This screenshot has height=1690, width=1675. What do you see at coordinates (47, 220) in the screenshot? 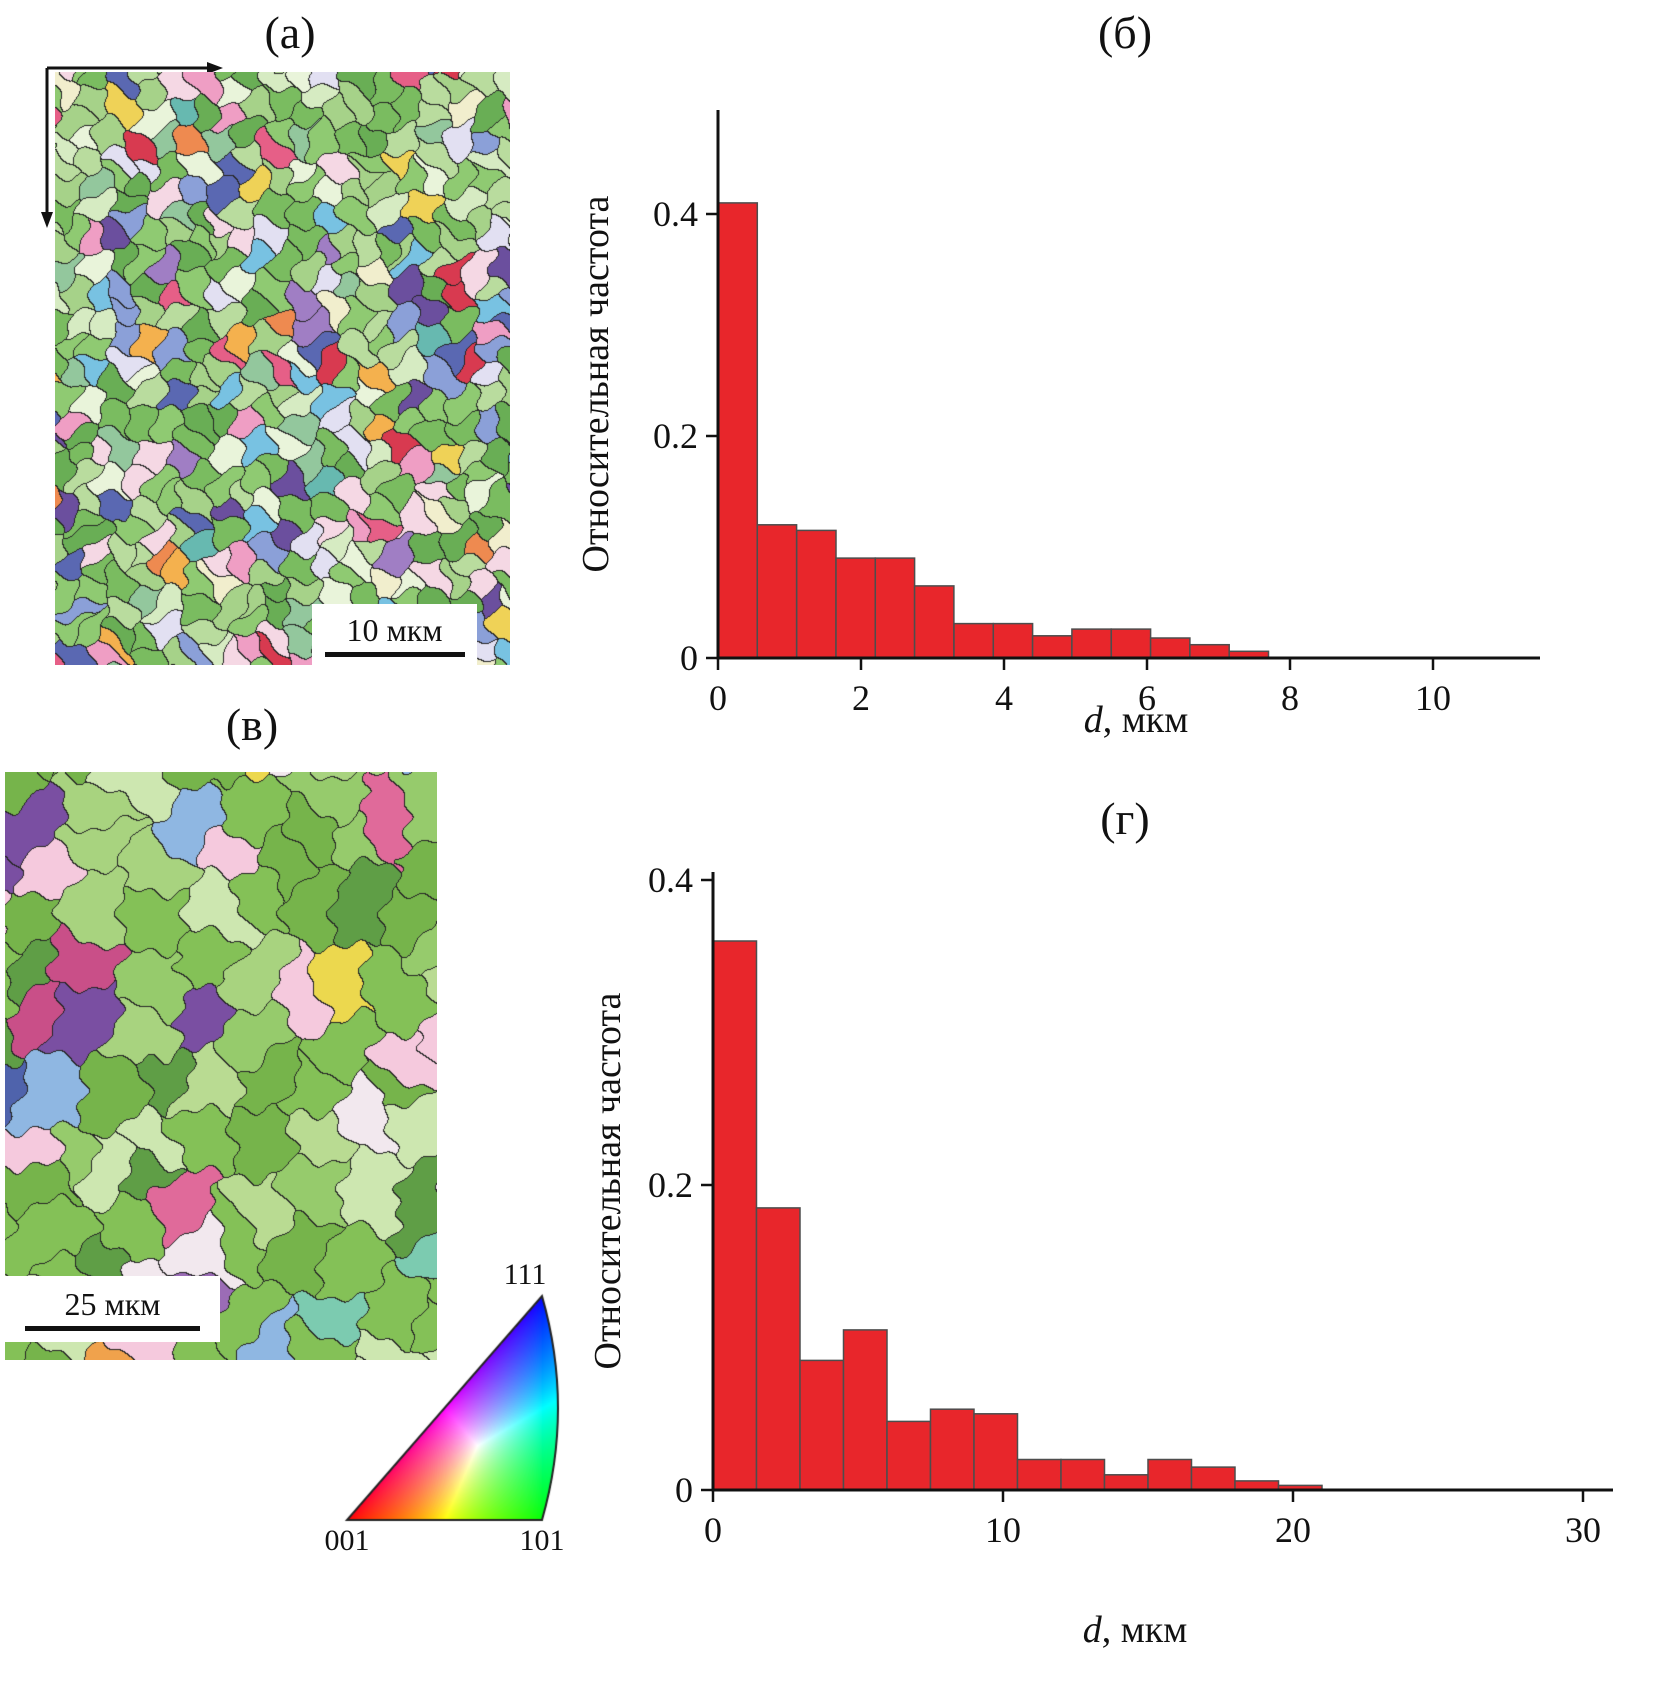
I see `arrow-down-head-icon` at bounding box center [47, 220].